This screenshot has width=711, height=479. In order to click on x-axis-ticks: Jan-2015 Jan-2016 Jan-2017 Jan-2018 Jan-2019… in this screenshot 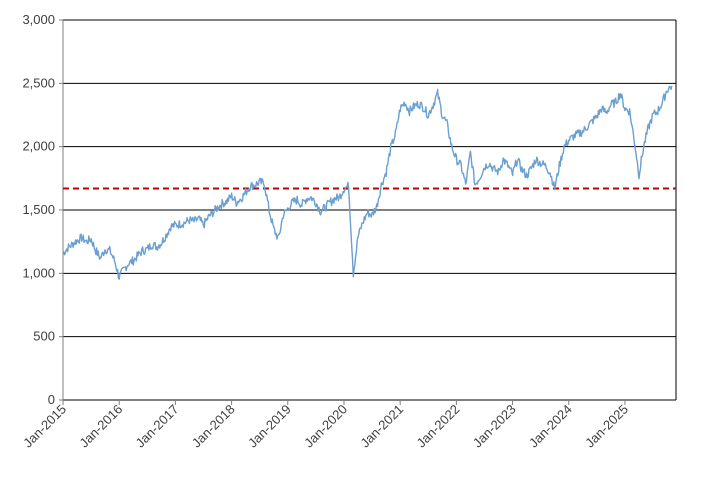, I will do `click(325, 425)`.